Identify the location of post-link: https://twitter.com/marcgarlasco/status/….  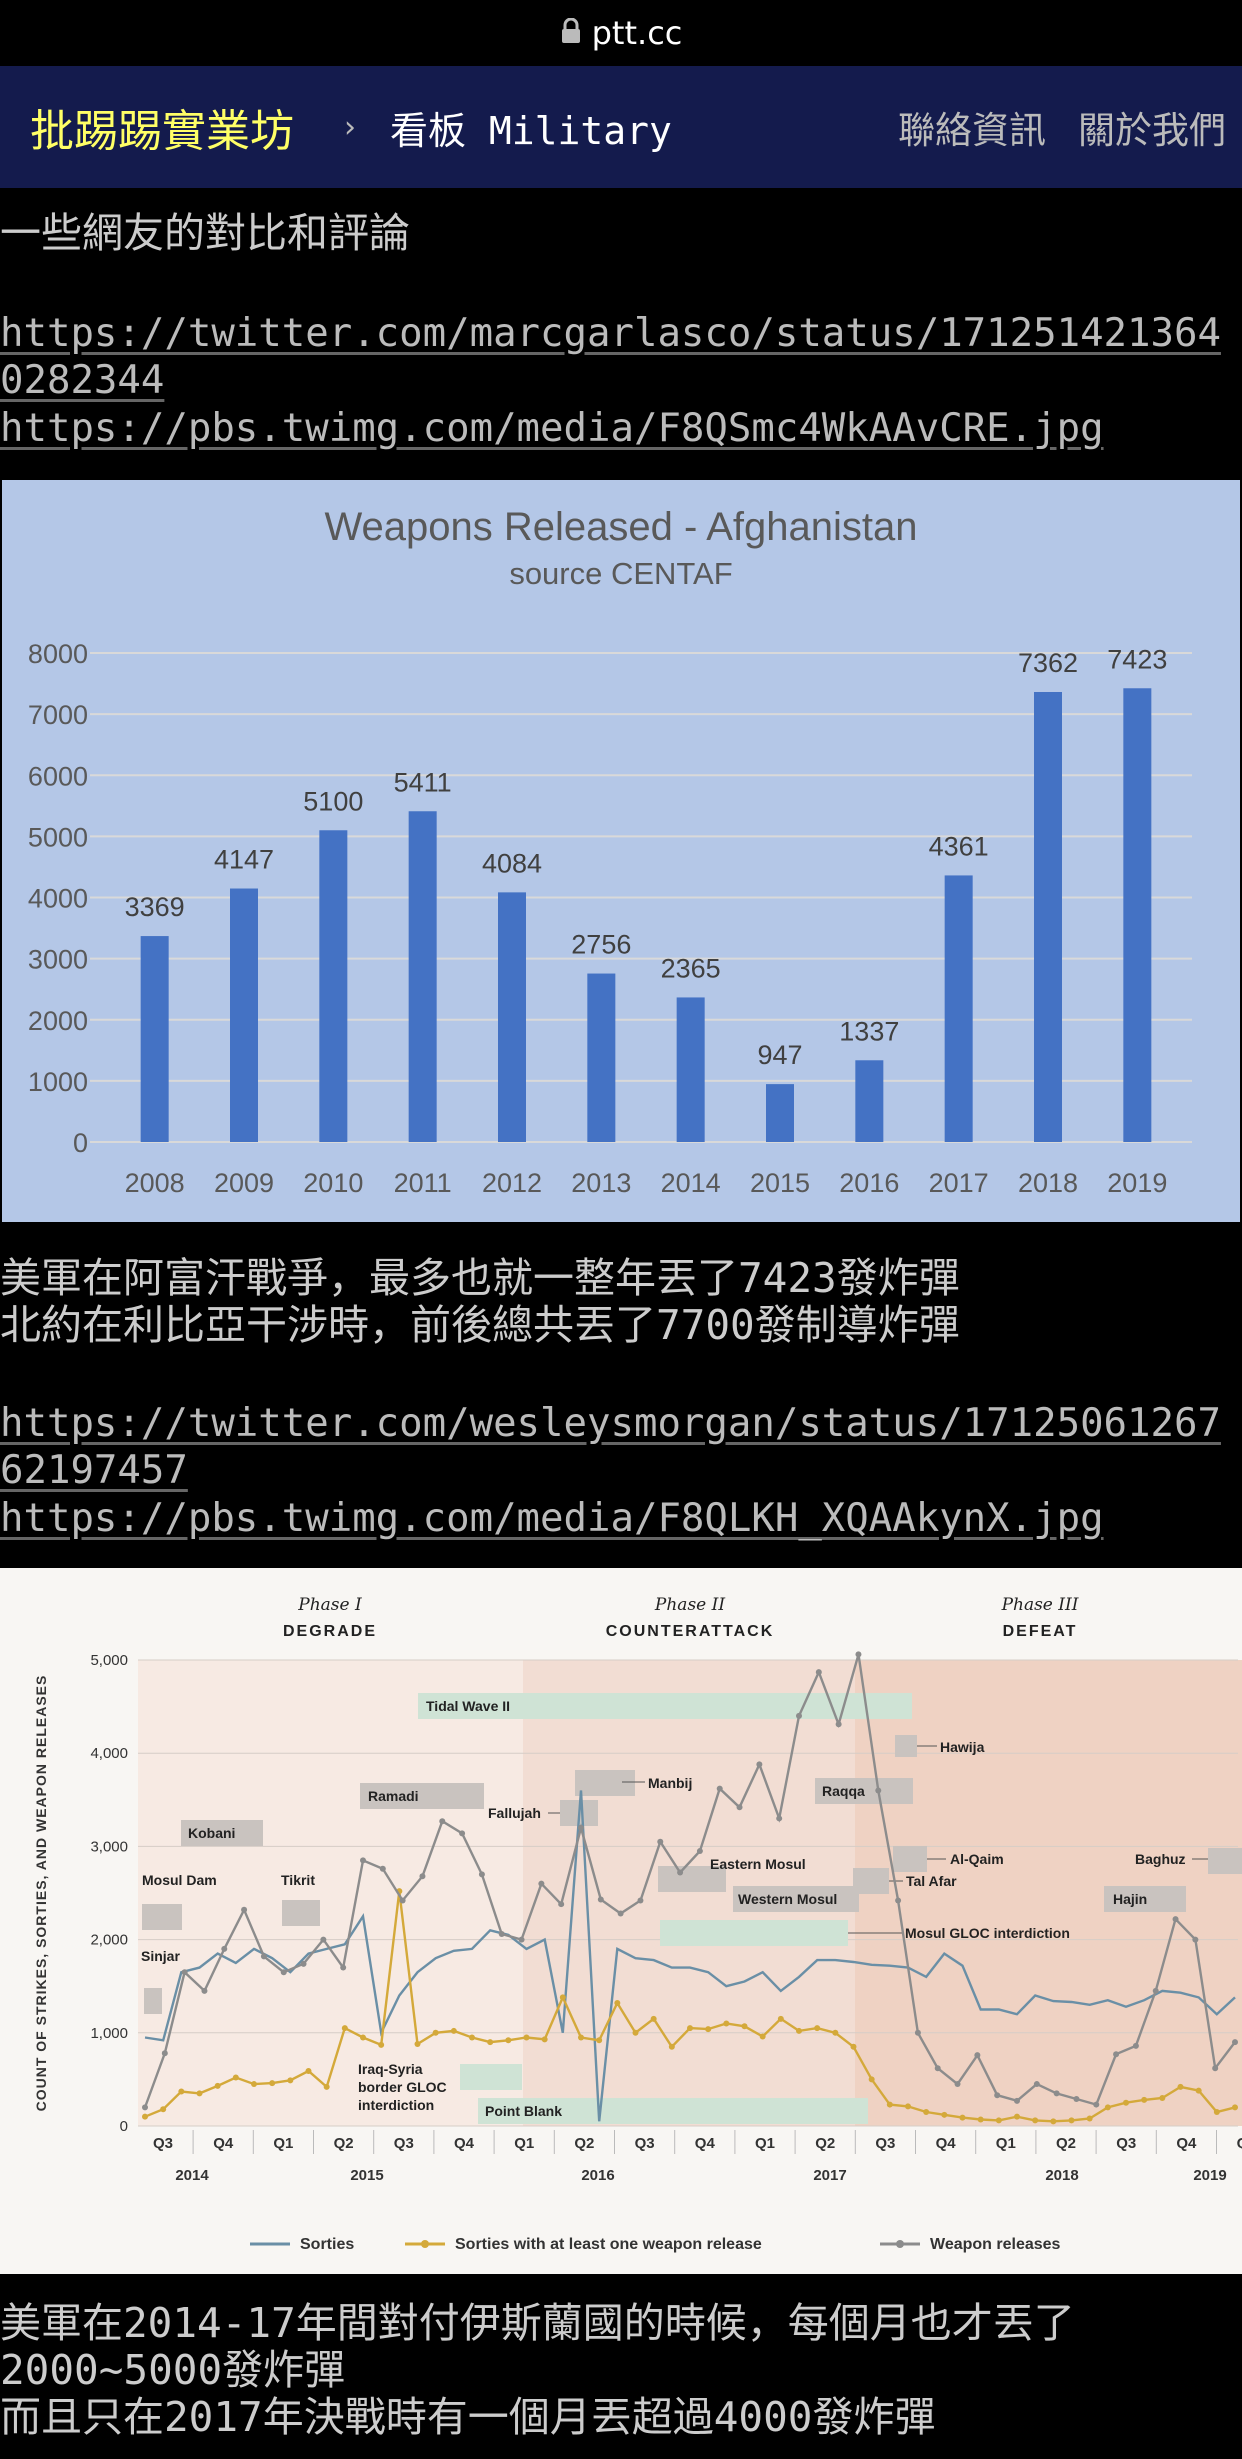
(621, 357).